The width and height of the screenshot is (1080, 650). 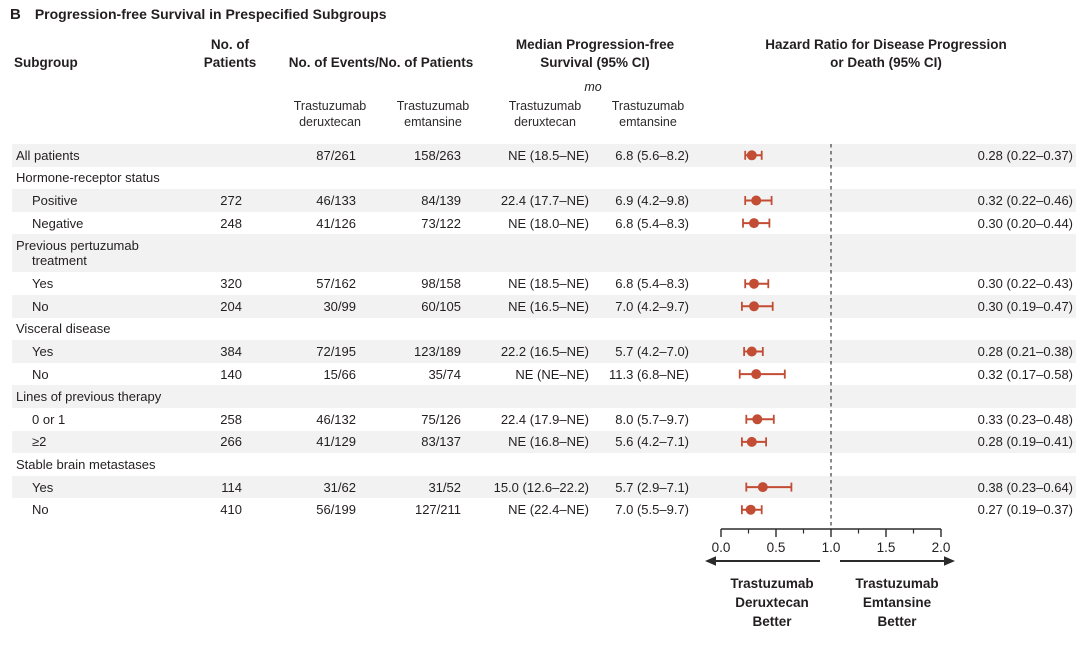 I want to click on x-axis-tick-label: 1.0, so click(x=831, y=547).